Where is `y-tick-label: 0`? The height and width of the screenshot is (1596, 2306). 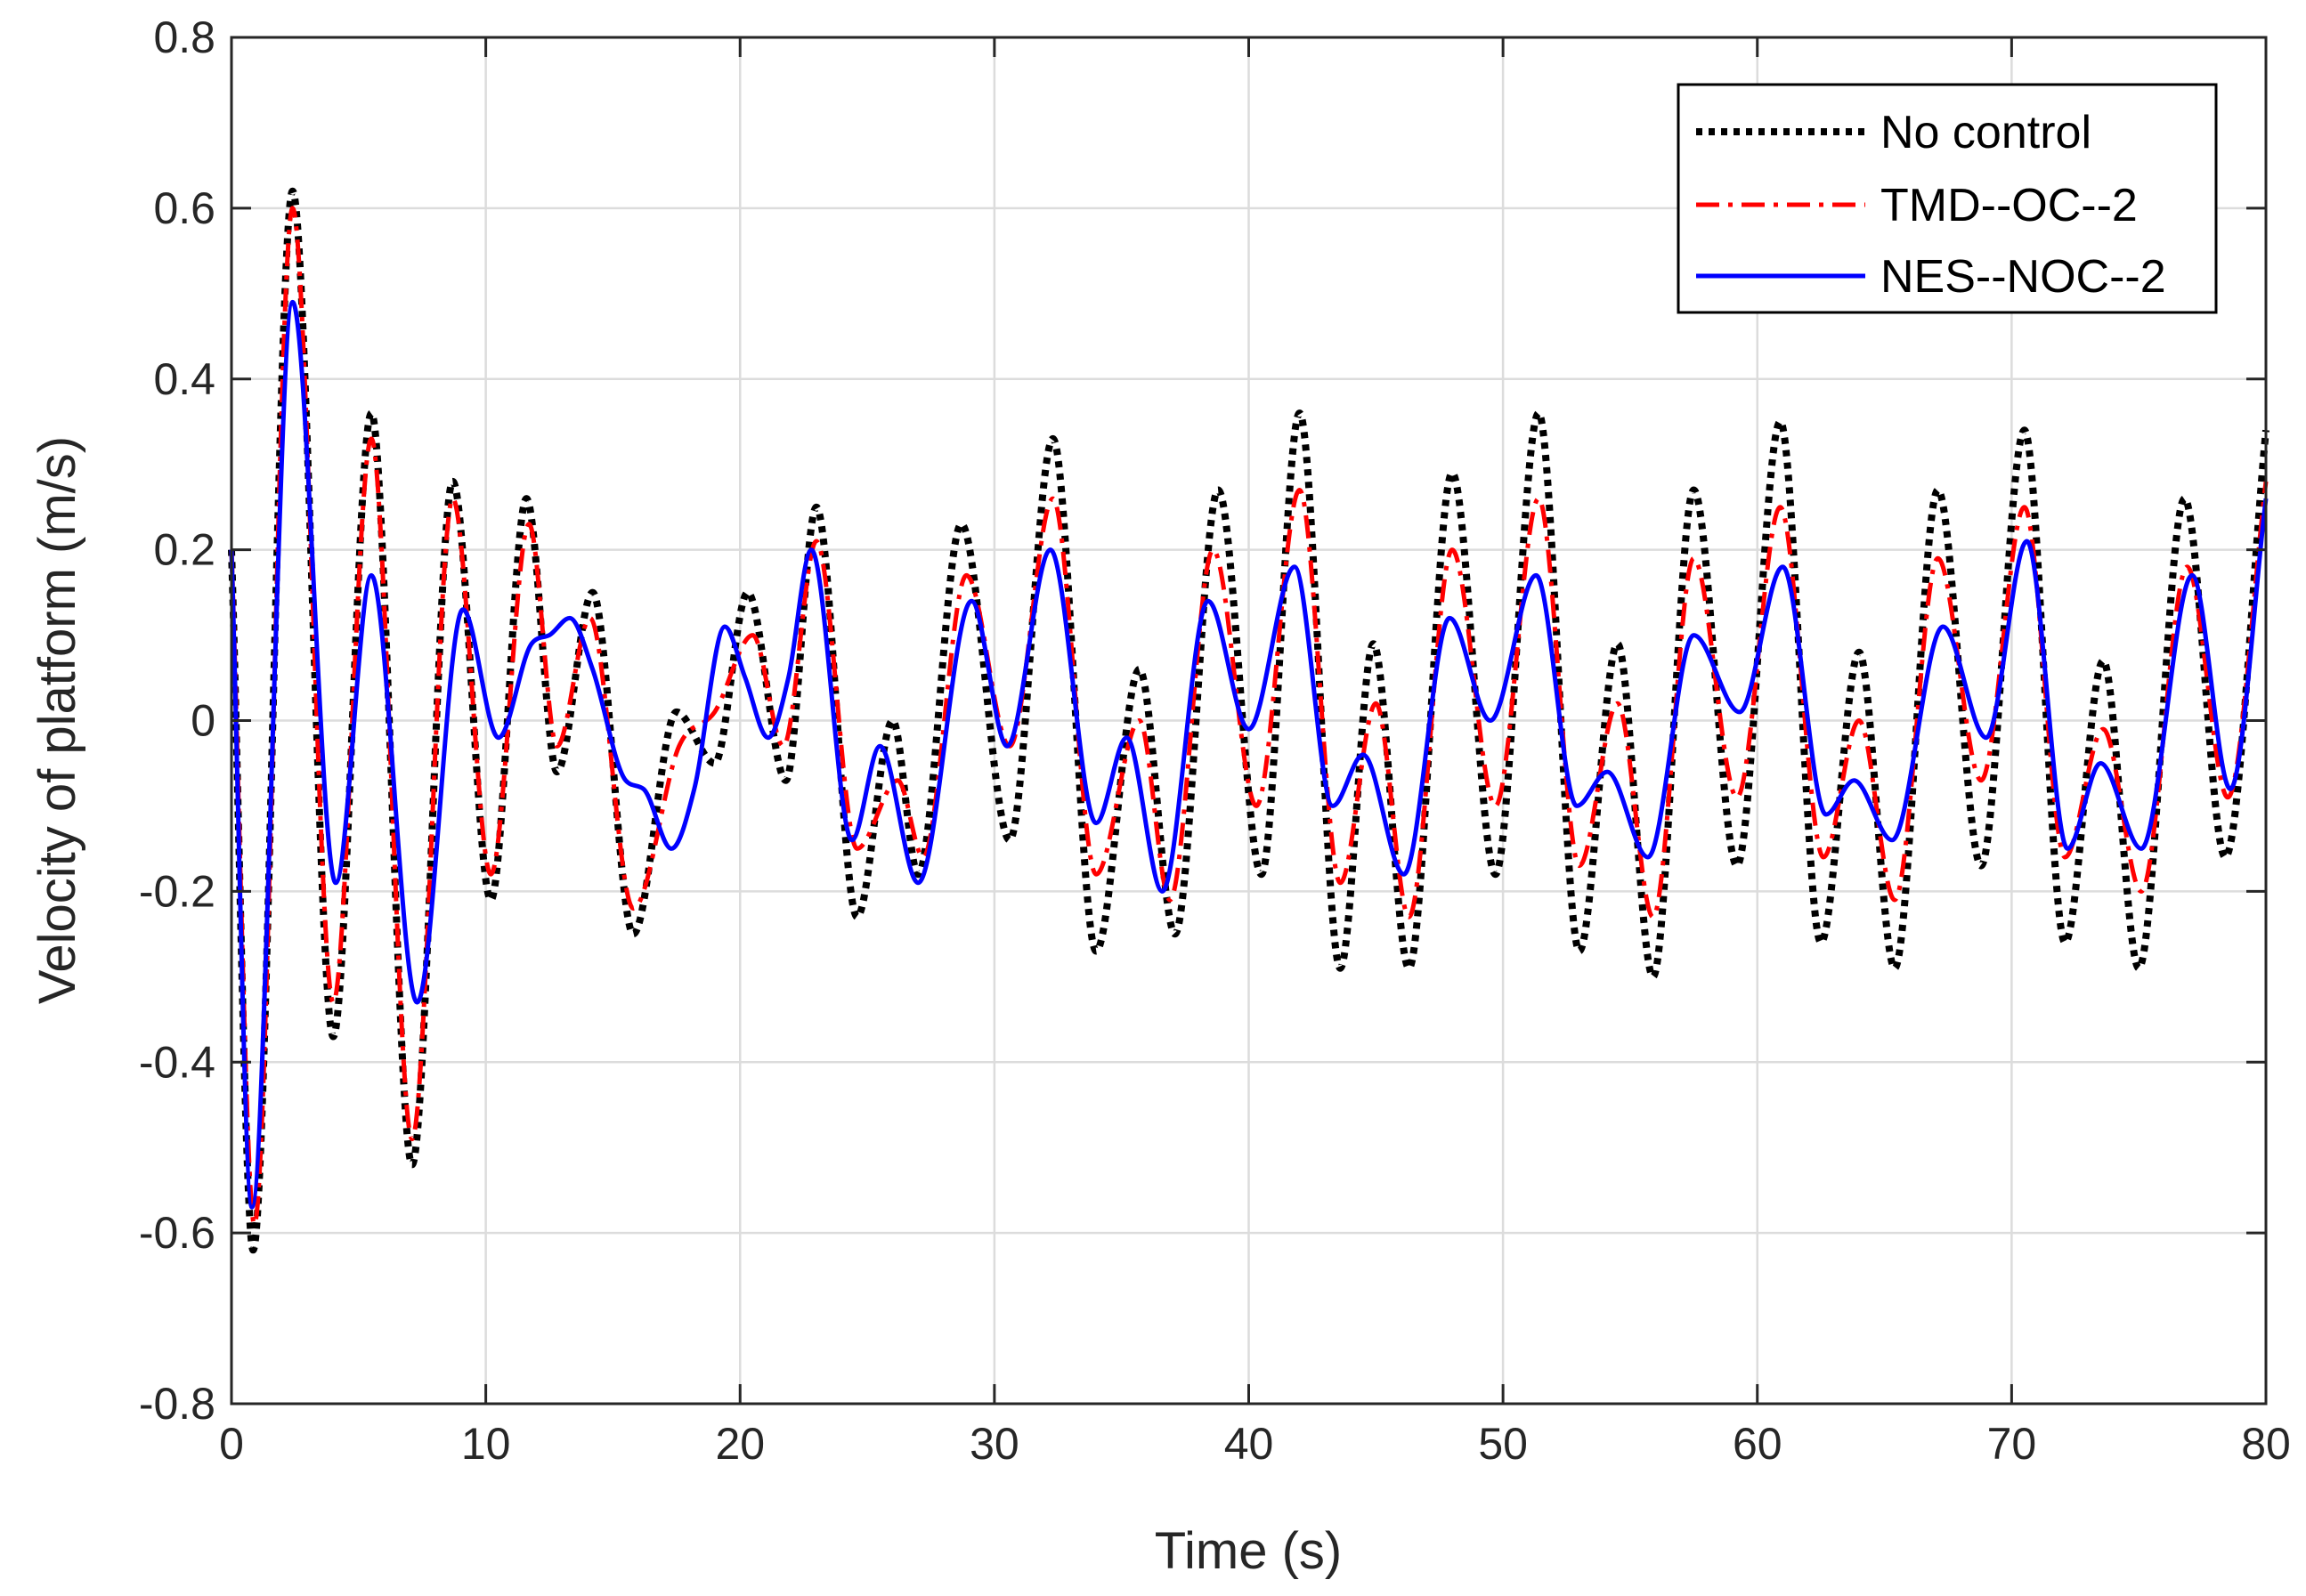 y-tick-label: 0 is located at coordinates (203, 721).